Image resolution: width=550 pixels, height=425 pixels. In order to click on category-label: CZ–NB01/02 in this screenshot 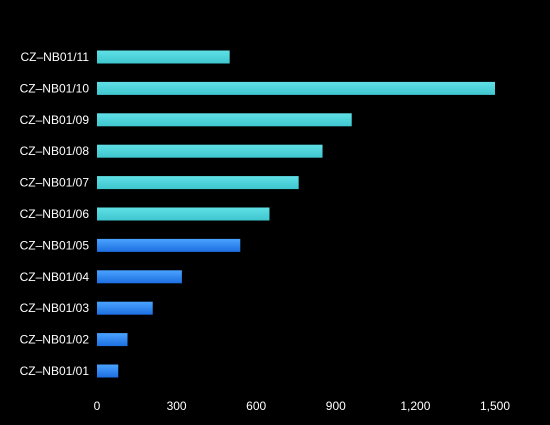, I will do `click(55, 340)`.